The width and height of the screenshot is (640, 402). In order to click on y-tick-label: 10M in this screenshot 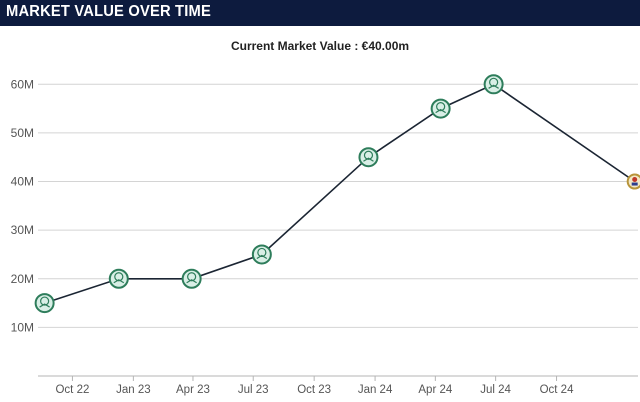, I will do `click(22, 327)`.